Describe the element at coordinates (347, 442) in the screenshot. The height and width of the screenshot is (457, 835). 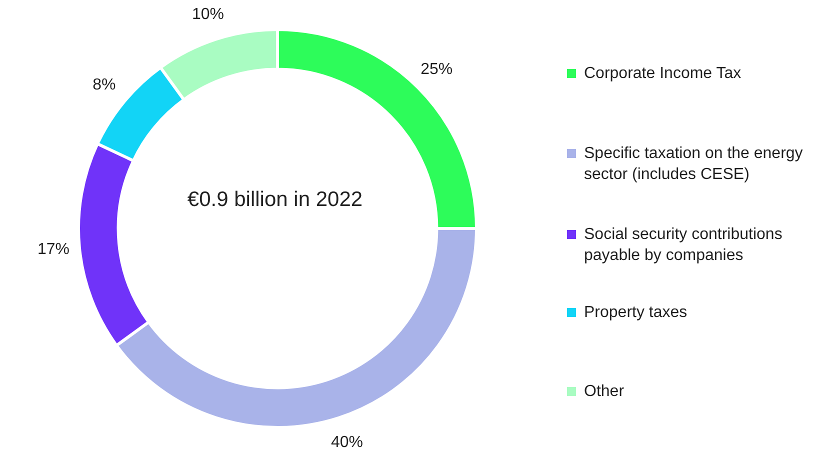
I see `data-label: 40%` at that location.